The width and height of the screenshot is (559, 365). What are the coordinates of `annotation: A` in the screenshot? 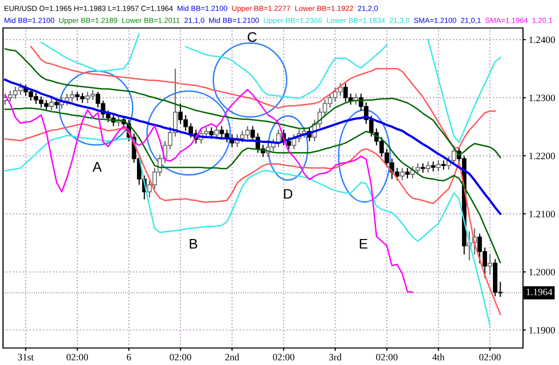 It's located at (97, 167).